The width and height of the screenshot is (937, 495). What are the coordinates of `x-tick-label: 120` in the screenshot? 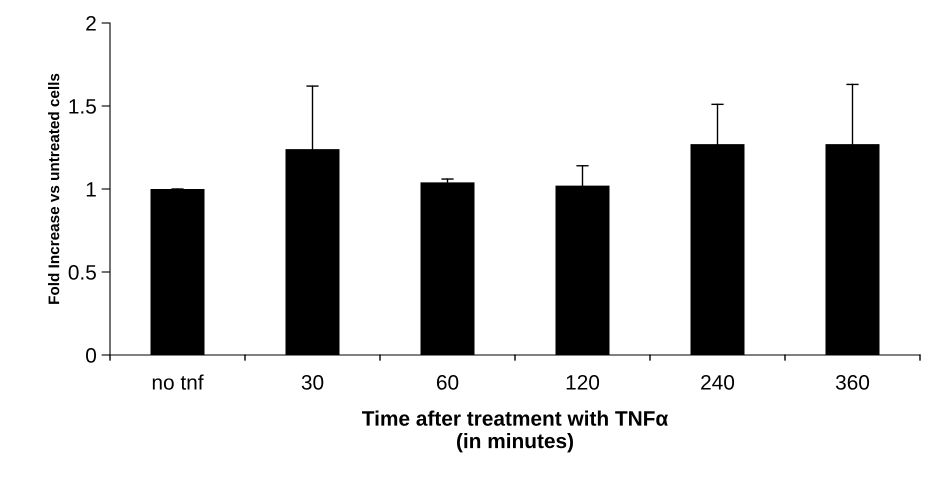 It's located at (583, 382).